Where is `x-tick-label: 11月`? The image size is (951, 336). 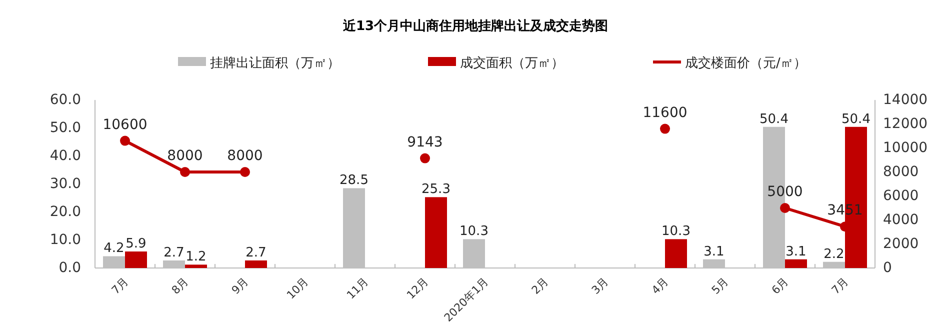
x-tick-label: 11月 is located at coordinates (358, 288).